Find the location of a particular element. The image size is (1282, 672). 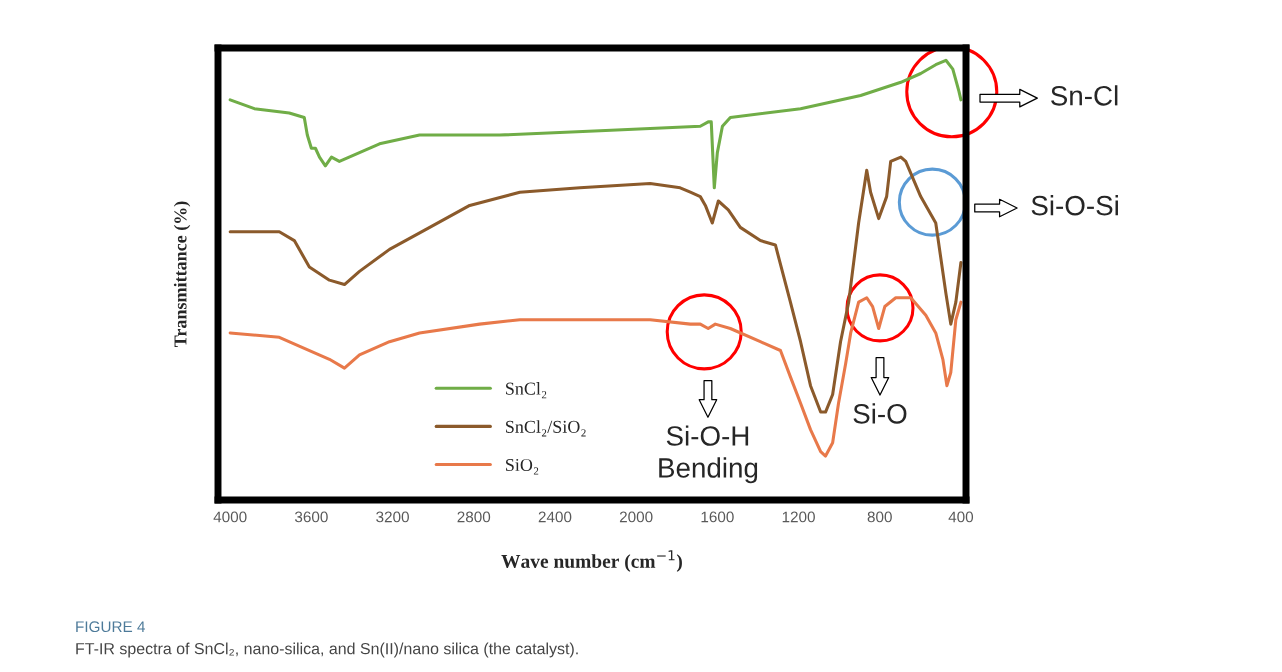

annotation: Si-O is located at coordinates (880, 413).